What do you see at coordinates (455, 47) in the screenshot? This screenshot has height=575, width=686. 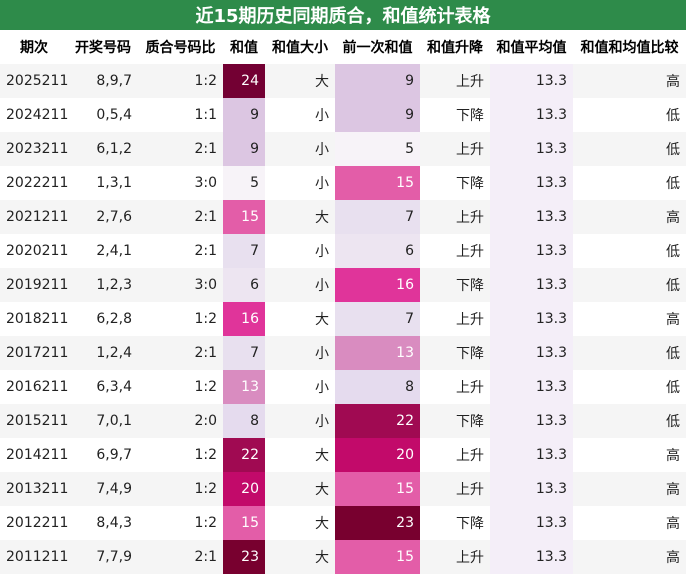 I see `col-header-trend: 和值升降` at bounding box center [455, 47].